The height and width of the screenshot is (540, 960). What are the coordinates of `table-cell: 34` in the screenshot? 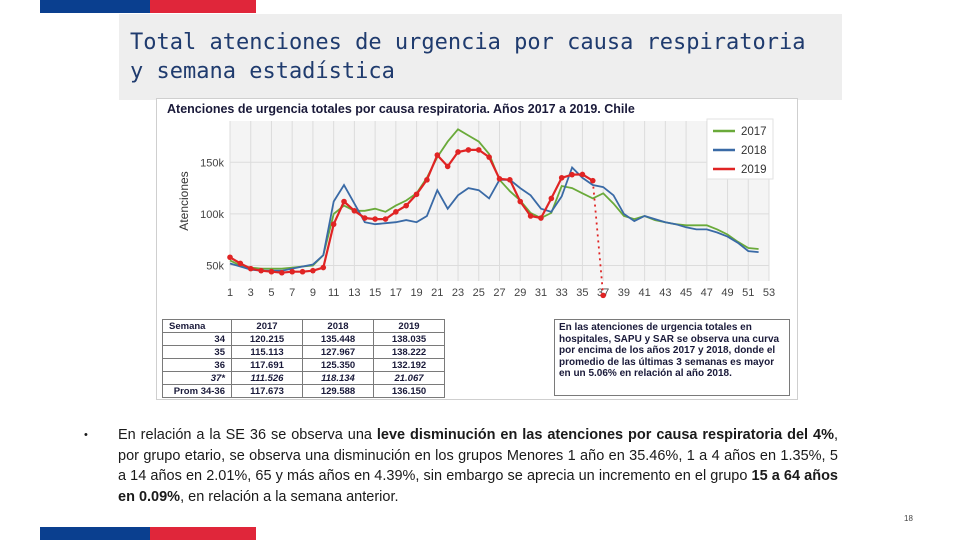 It's located at (197, 339).